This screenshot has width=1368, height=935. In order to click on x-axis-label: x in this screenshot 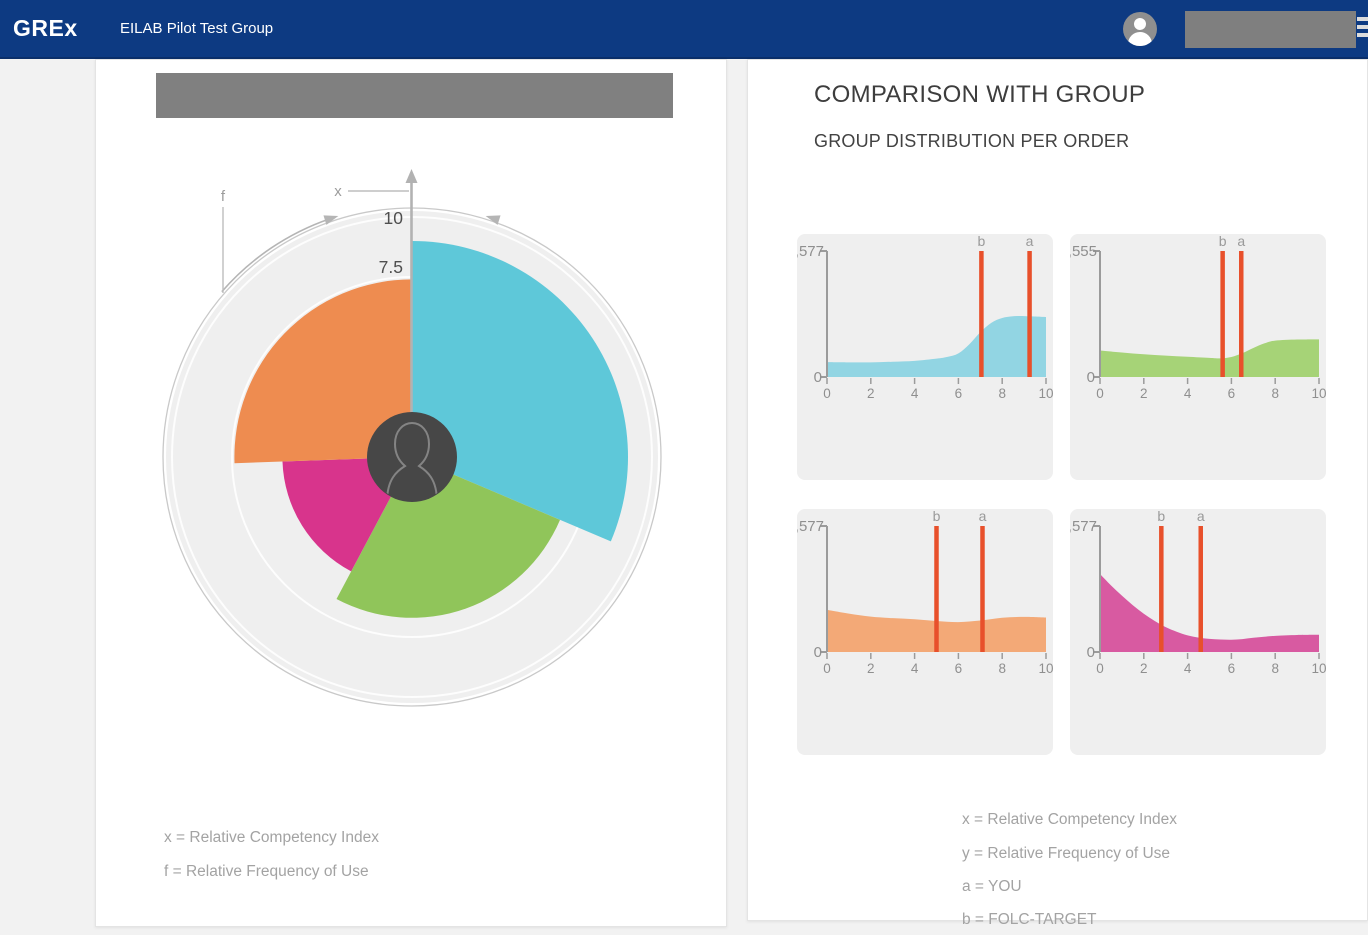, I will do `click(338, 191)`.